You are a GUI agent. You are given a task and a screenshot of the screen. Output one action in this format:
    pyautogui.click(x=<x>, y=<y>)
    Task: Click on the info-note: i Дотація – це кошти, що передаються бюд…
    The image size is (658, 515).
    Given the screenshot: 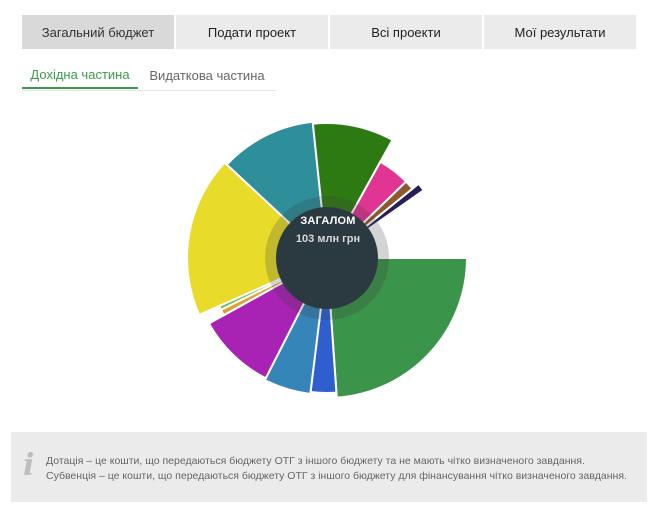 What is the action you would take?
    pyautogui.click(x=329, y=467)
    